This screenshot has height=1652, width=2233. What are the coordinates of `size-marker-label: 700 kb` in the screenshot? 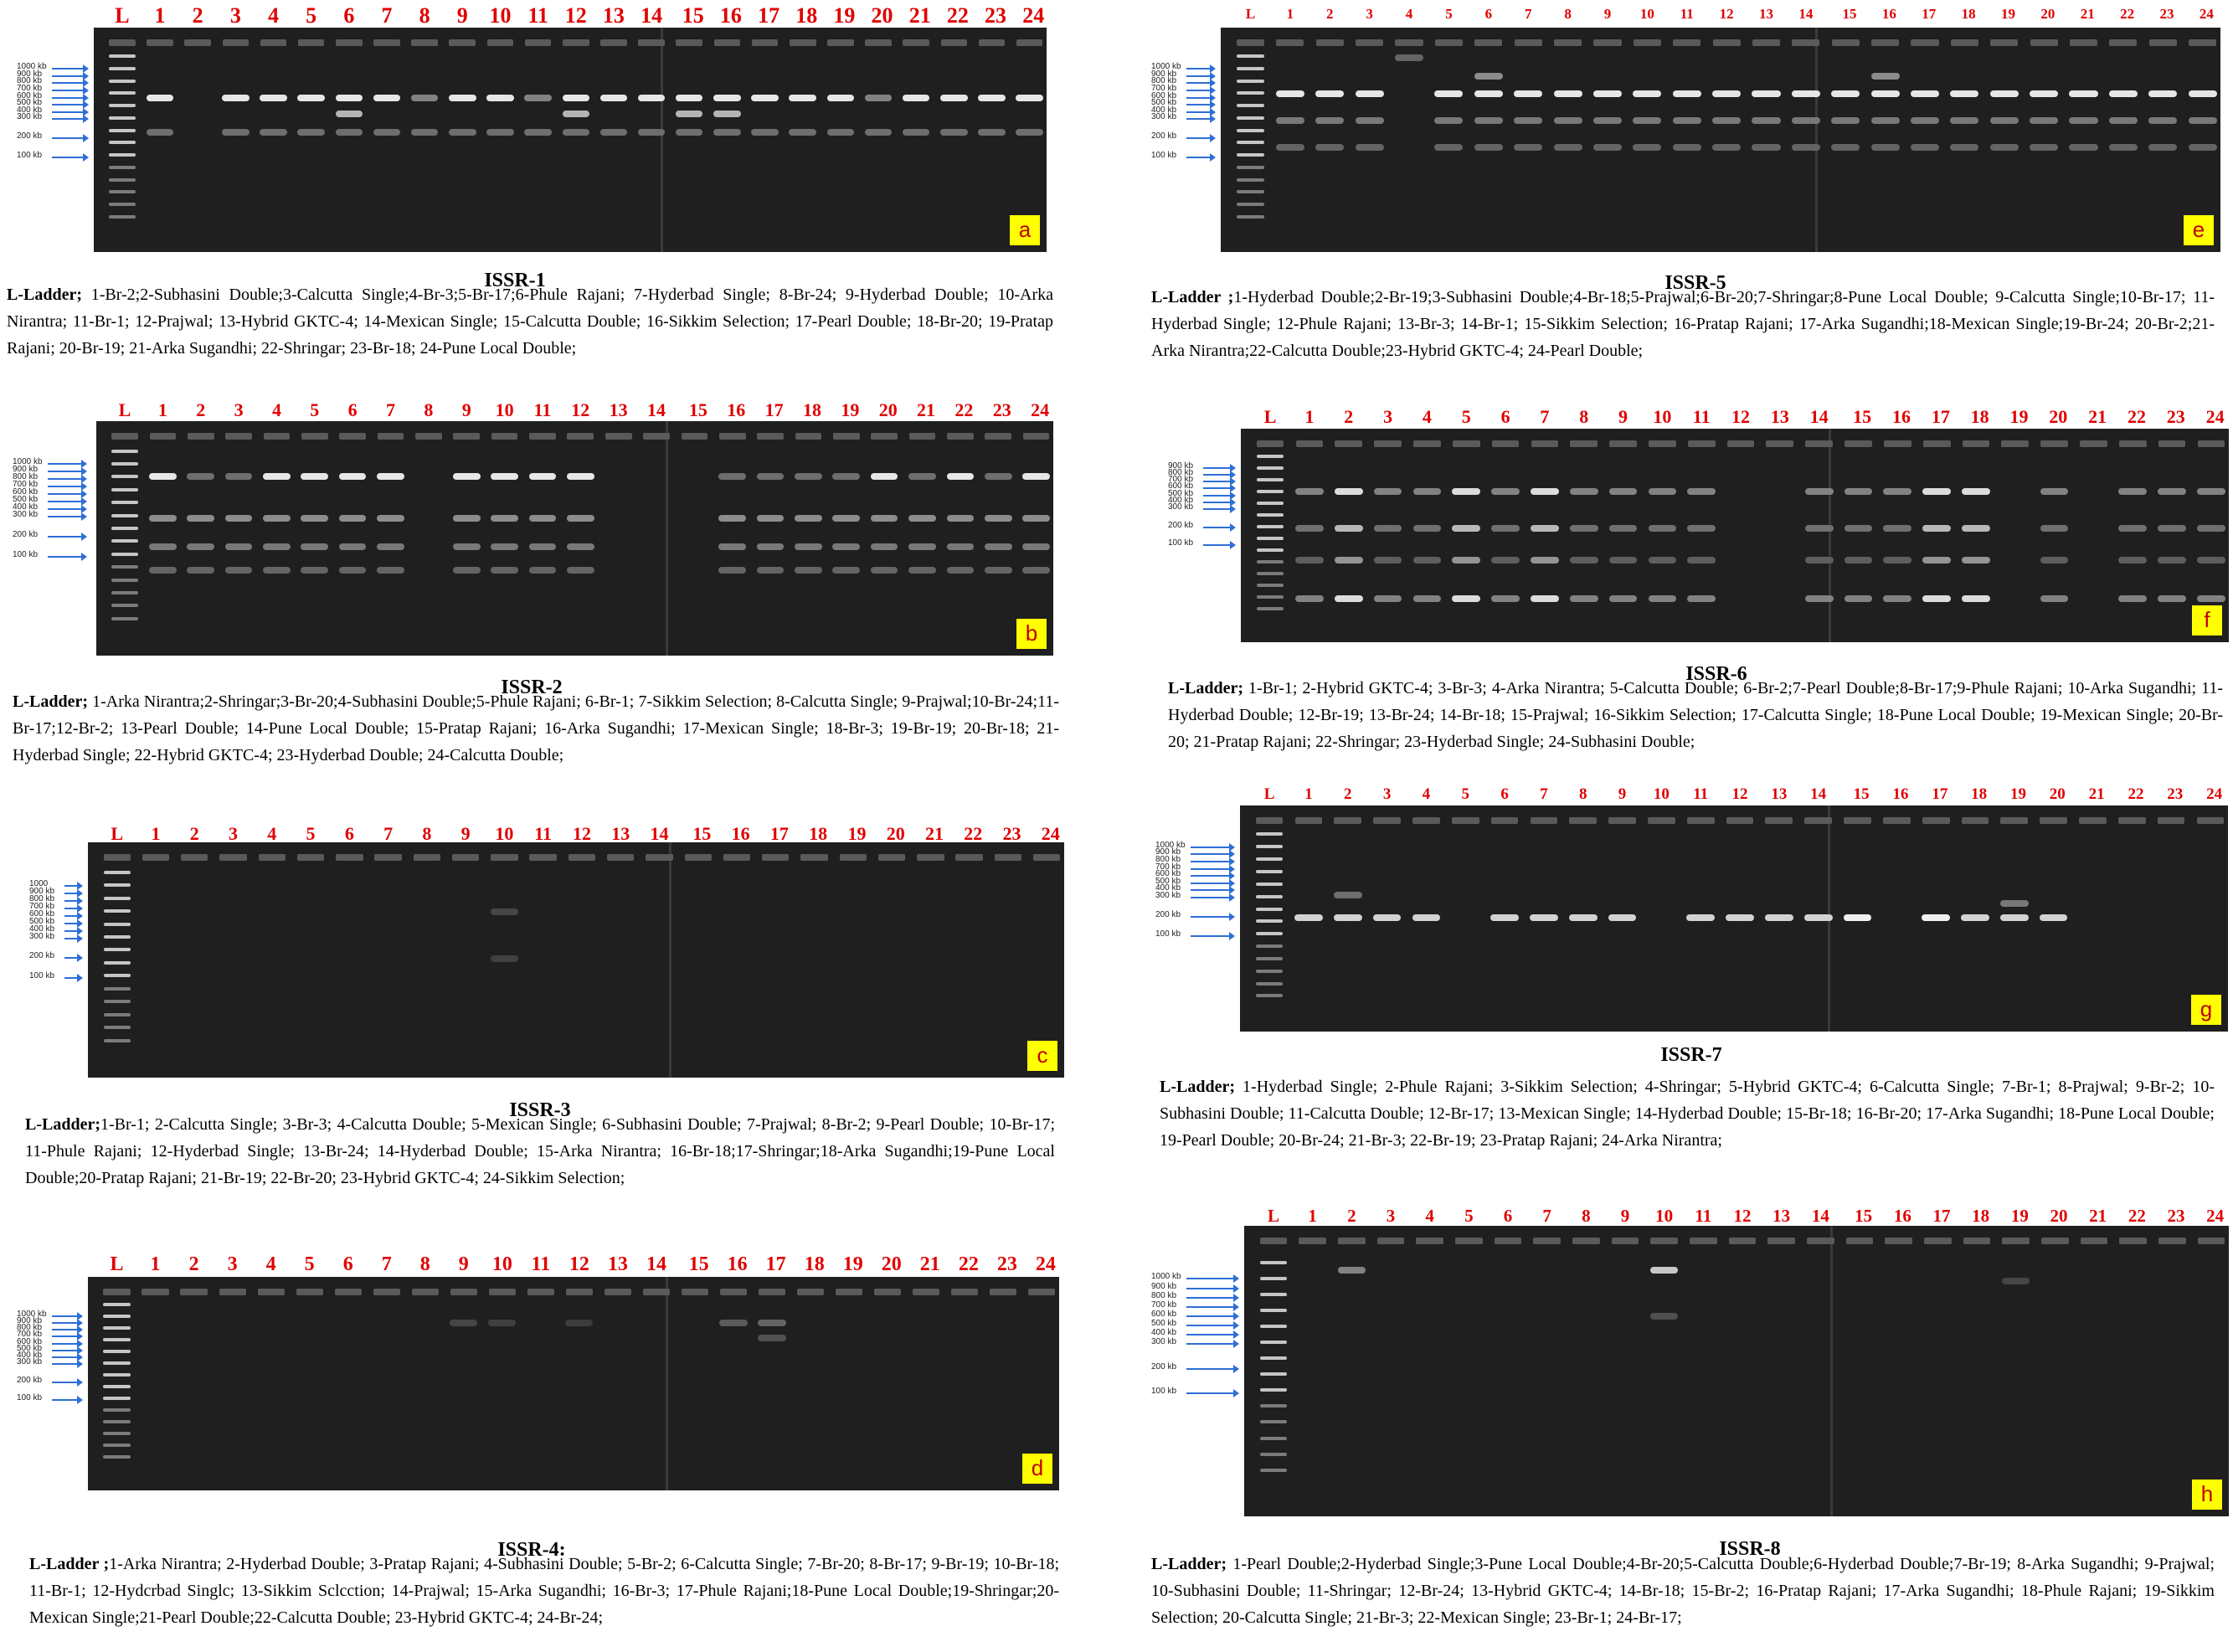 It's located at (30, 1335).